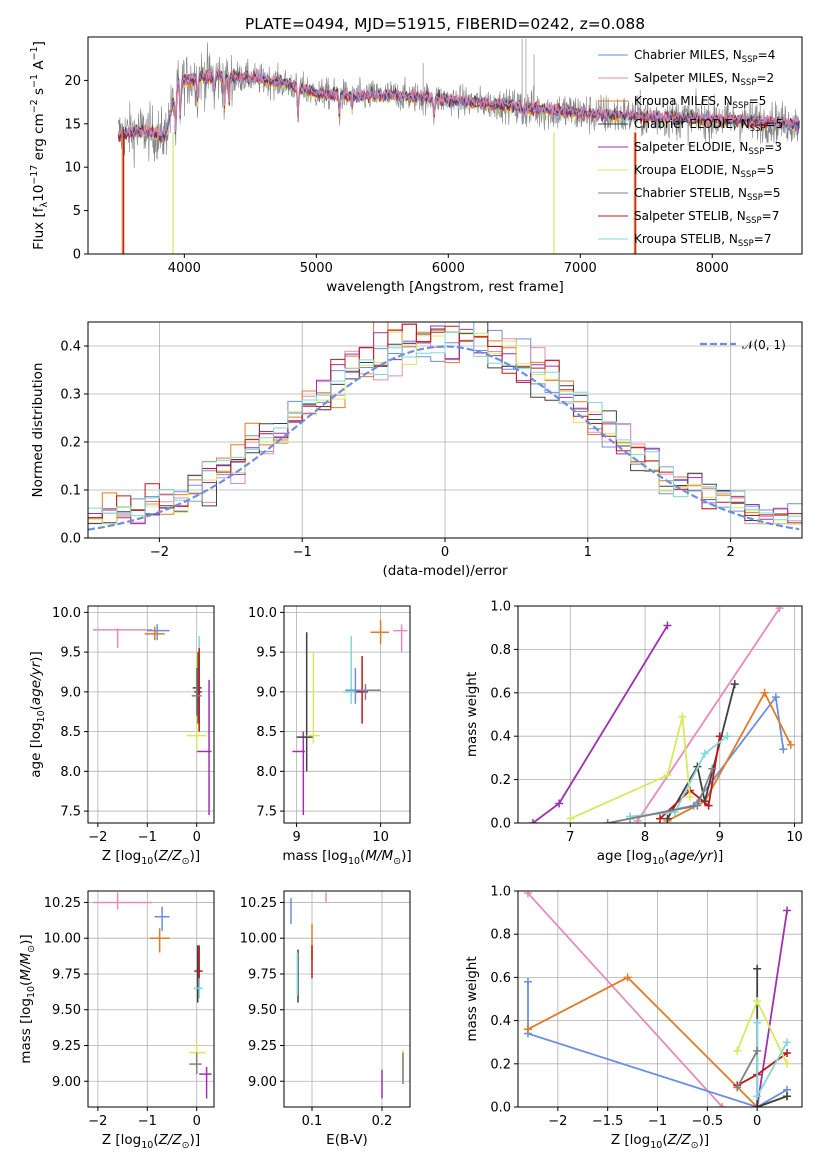 This screenshot has width=819, height=1170. I want to click on y-axis-label: mass [log10(M/M⊙)], so click(27, 998).